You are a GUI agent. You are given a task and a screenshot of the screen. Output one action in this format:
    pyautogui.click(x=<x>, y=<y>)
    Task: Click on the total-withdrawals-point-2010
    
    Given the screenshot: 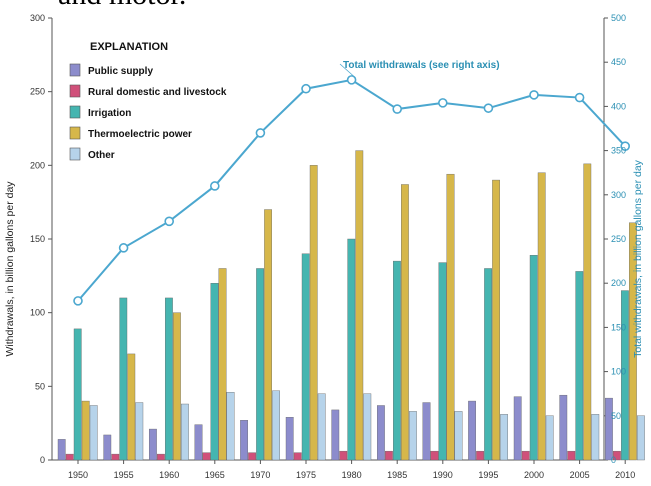 What is the action you would take?
    pyautogui.click(x=625, y=146)
    